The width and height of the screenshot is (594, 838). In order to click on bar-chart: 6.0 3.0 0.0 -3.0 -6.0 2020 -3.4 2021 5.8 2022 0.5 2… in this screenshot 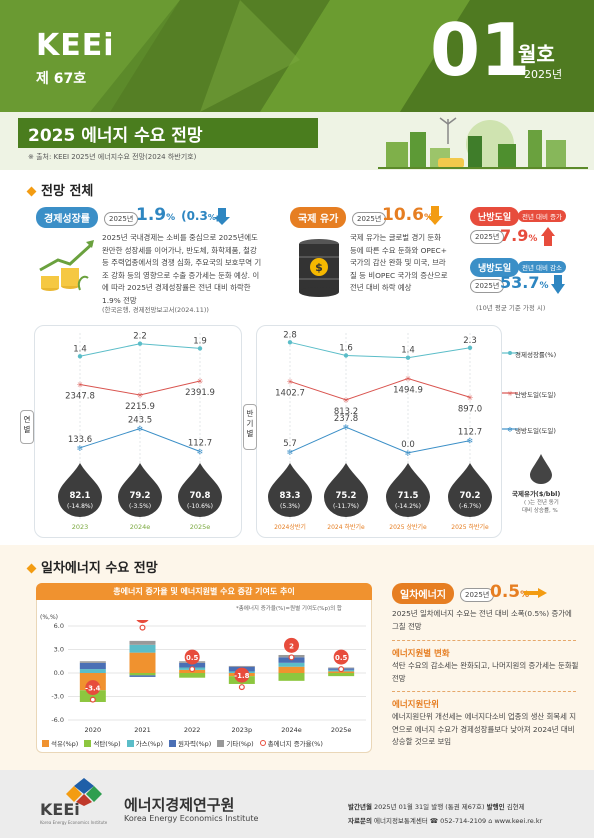, I will do `click(208, 677)`.